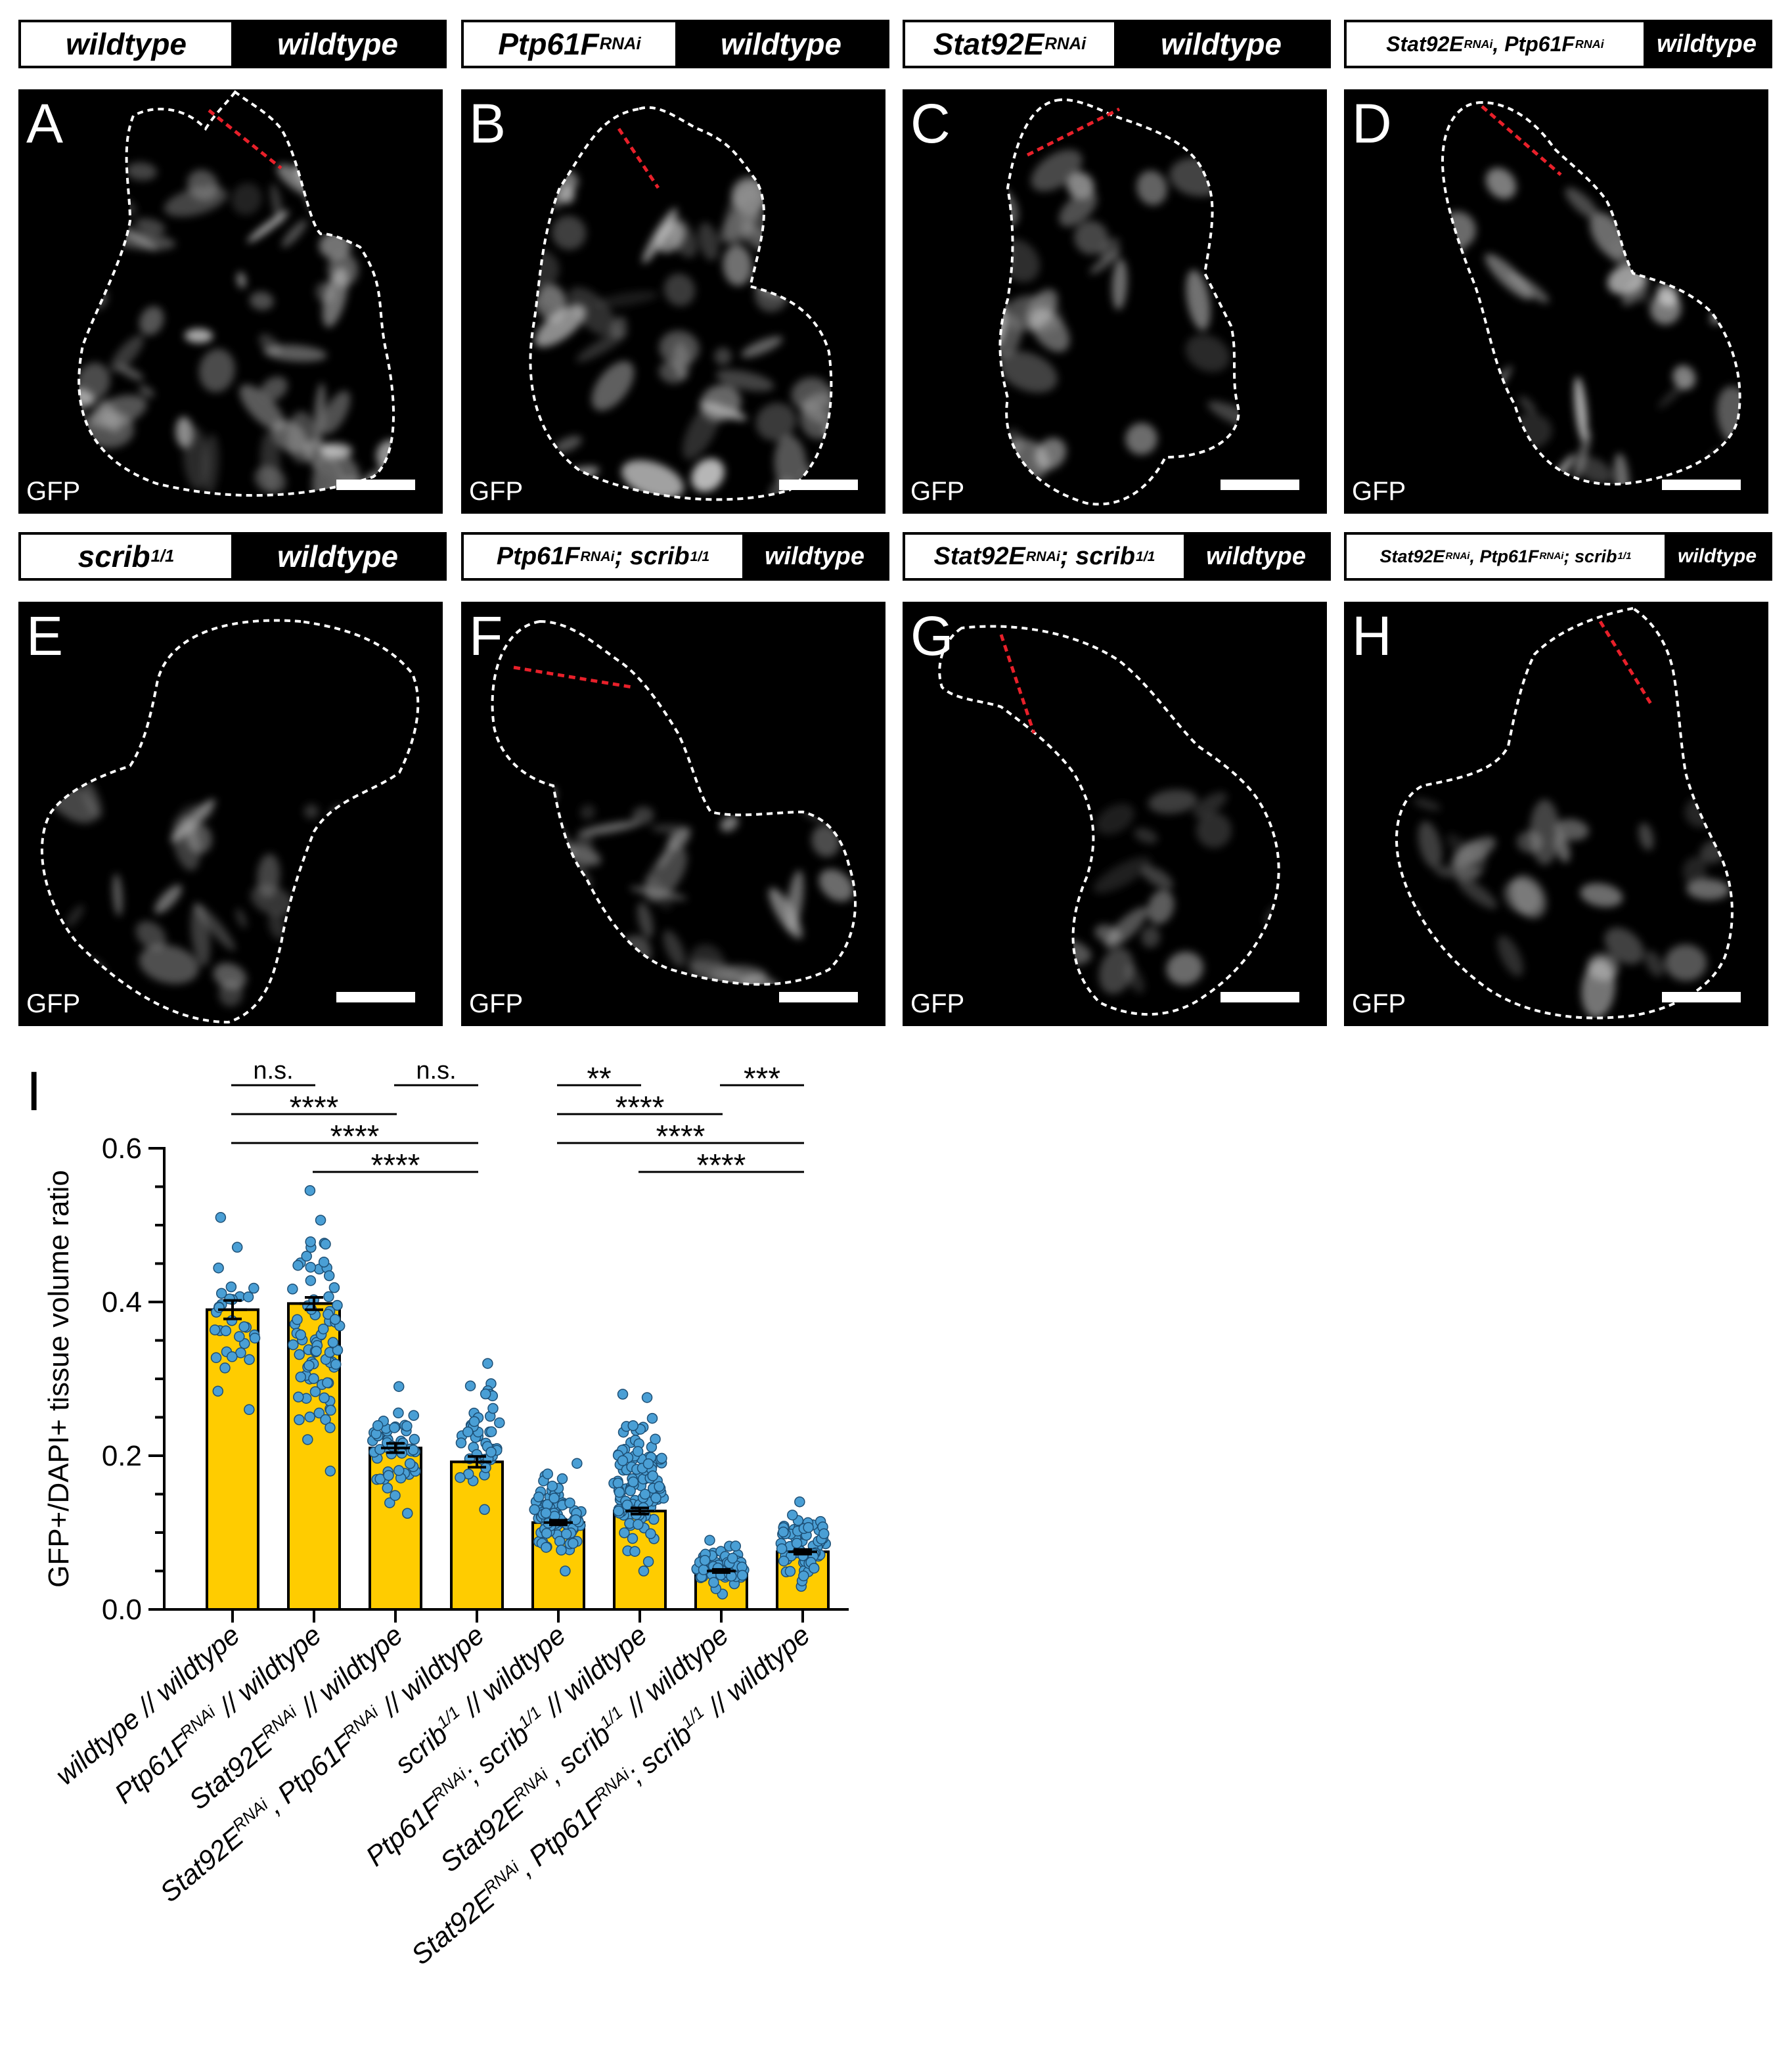 The width and height of the screenshot is (1792, 2064). I want to click on label-text: Ptp61F, so click(404, 1831).